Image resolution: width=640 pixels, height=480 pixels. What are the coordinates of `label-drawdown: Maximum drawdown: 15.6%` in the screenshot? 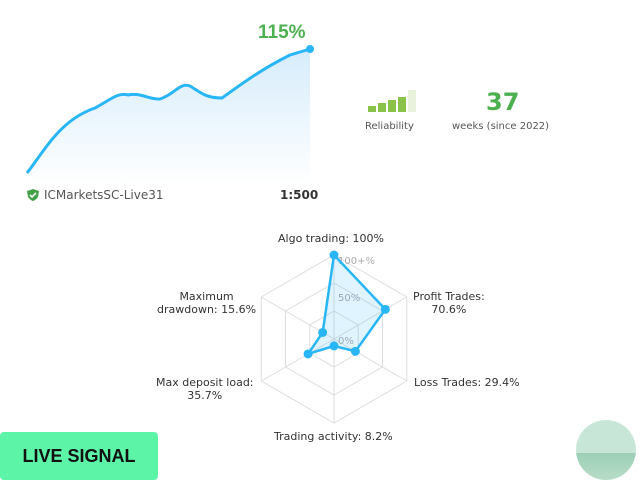 It's located at (206, 303).